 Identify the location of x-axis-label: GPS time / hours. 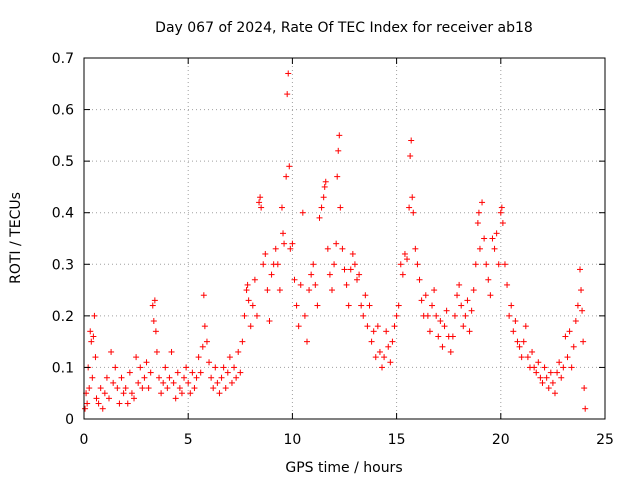
(343, 468).